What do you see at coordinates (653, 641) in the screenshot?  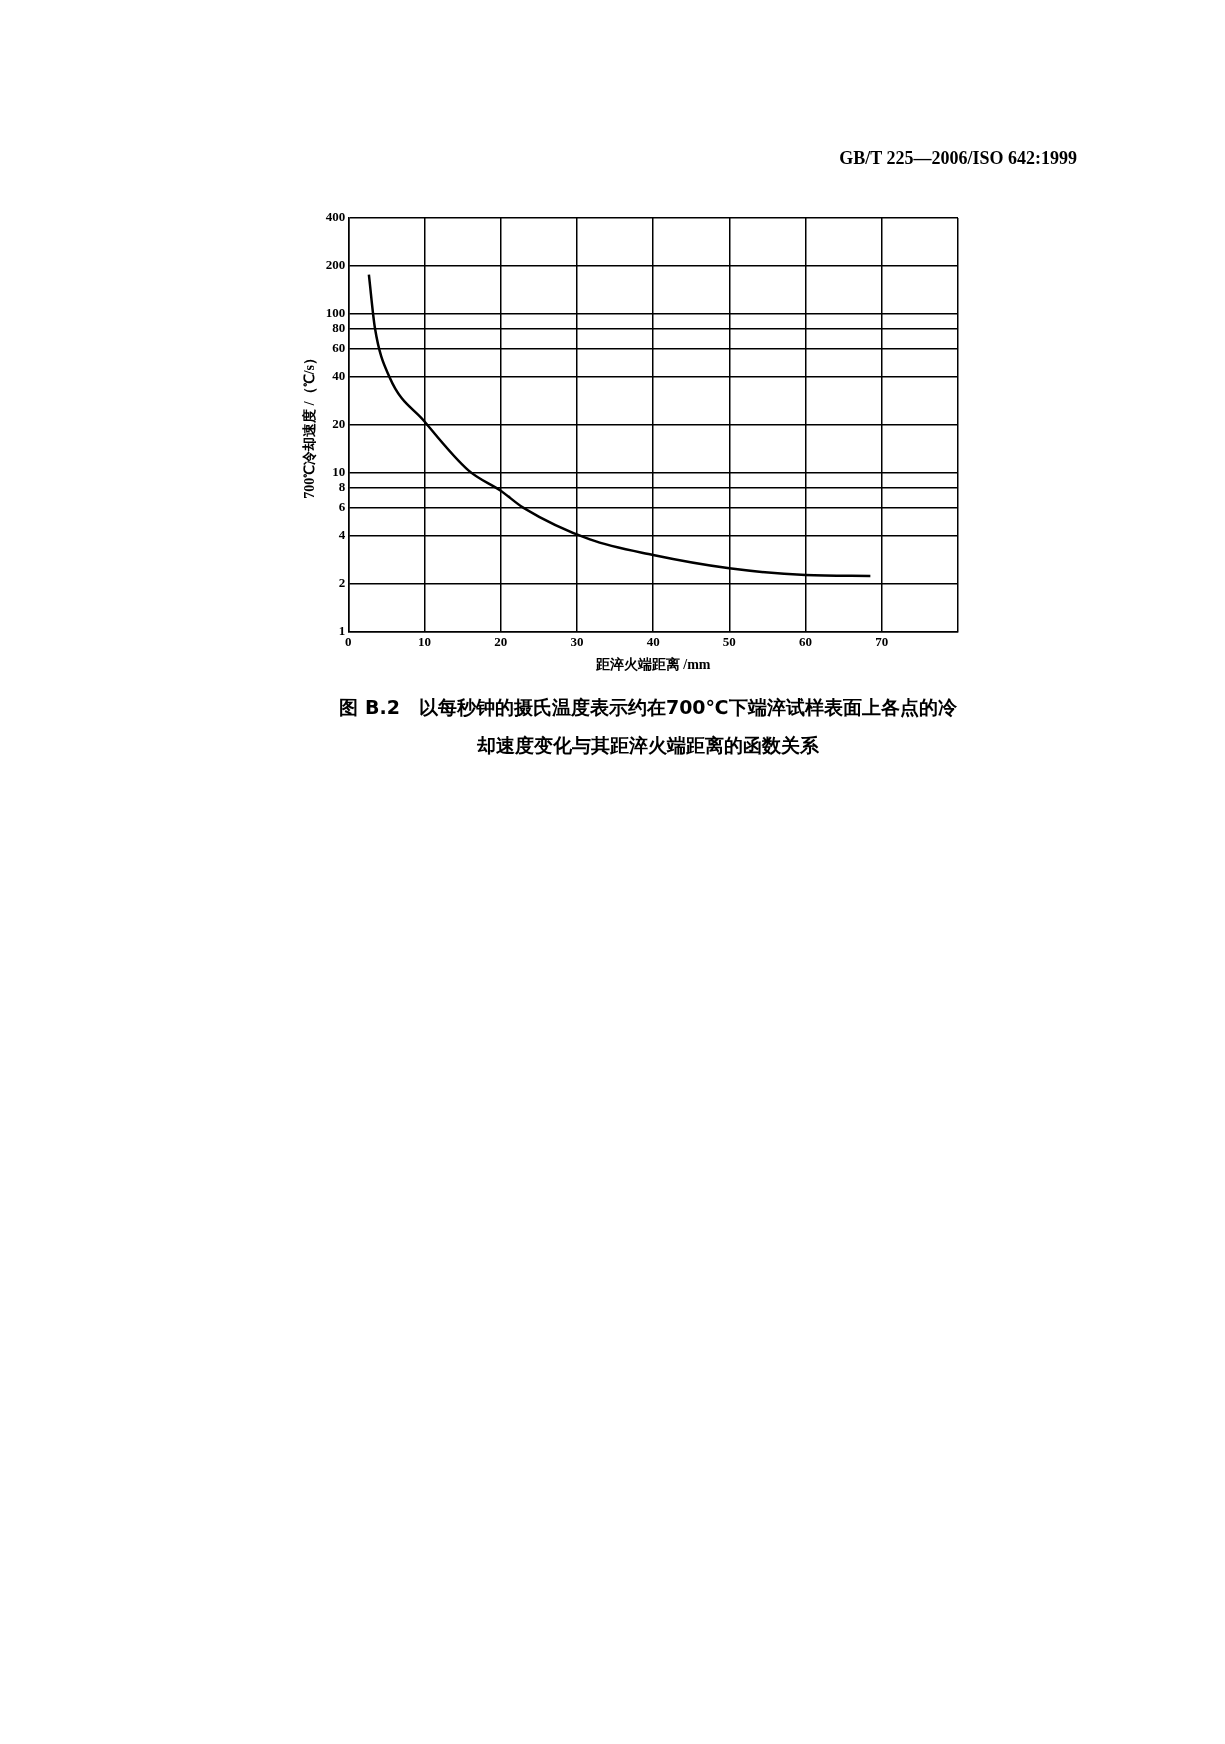 I see `x-tick-label: 40` at bounding box center [653, 641].